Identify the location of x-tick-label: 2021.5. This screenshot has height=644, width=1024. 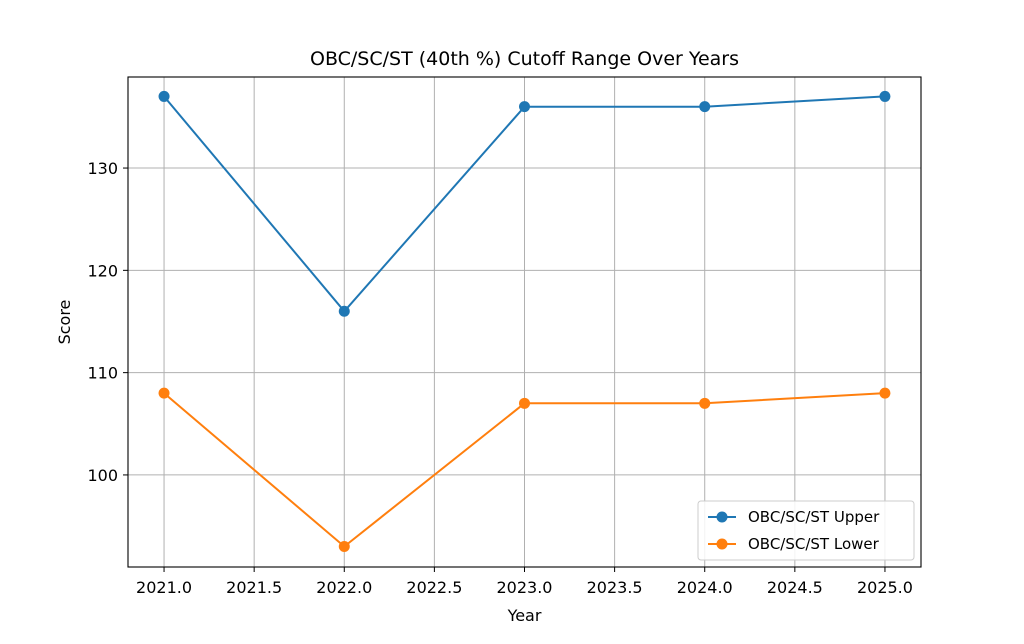
(254, 587).